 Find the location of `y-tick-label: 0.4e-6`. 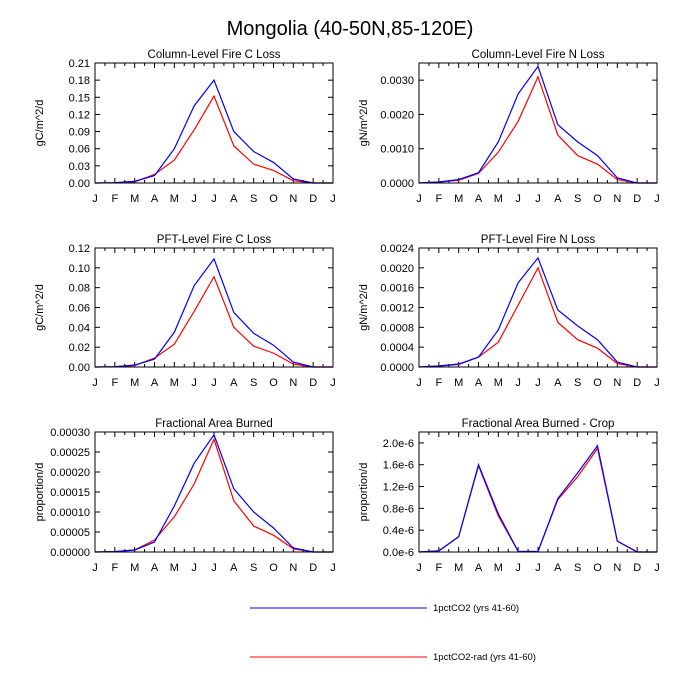

y-tick-label: 0.4e-6 is located at coordinates (398, 531).